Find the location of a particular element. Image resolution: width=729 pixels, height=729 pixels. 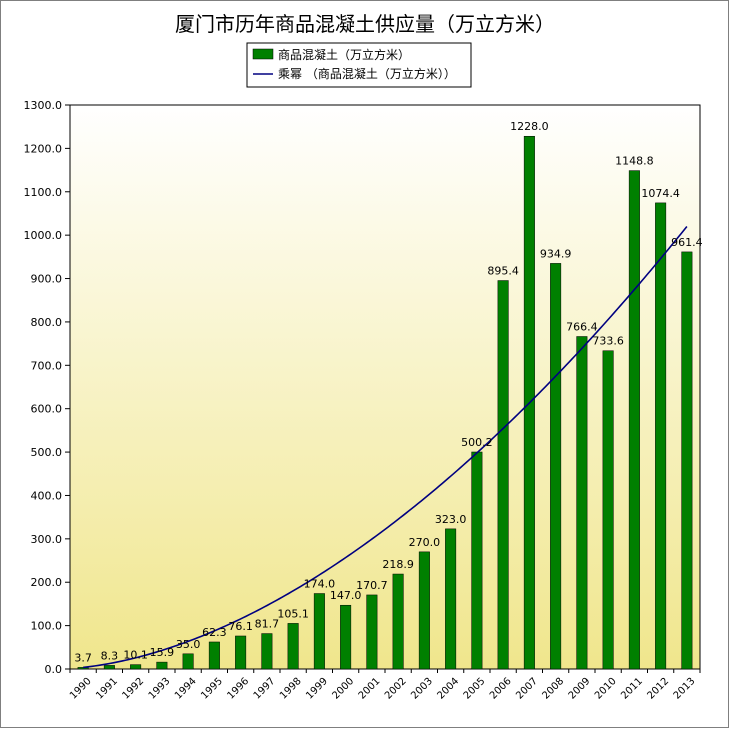

x-tick-label: 2000 is located at coordinates (343, 689).